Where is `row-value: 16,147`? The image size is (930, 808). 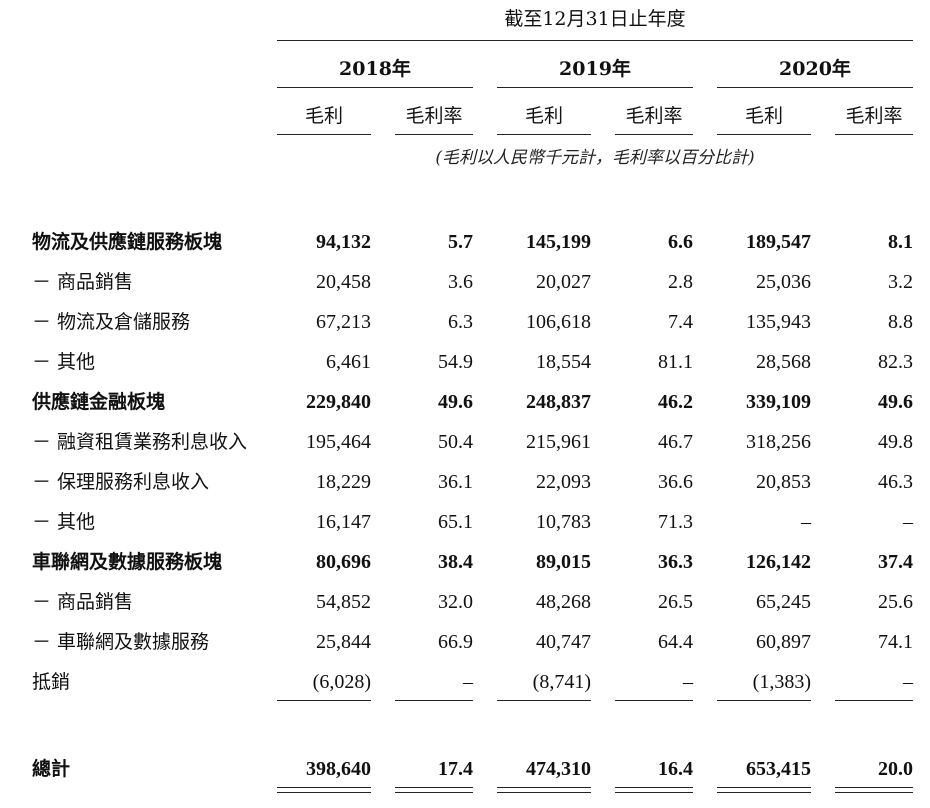
row-value: 16,147 is located at coordinates (343, 522).